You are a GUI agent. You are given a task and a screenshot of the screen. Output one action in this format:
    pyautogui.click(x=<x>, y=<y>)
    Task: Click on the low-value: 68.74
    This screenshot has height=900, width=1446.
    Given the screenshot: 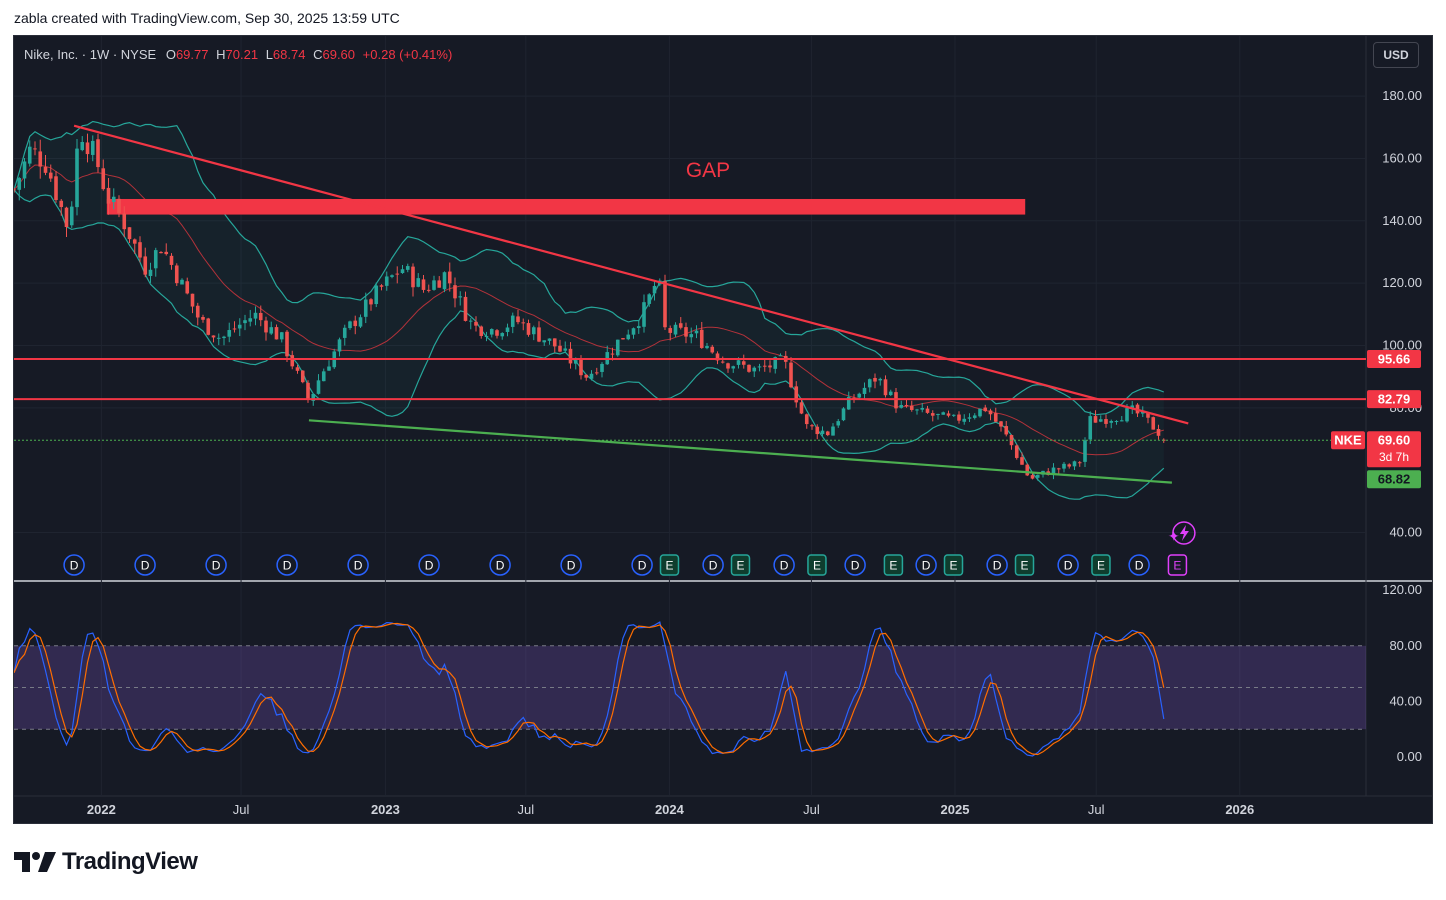 What is the action you would take?
    pyautogui.click(x=289, y=54)
    